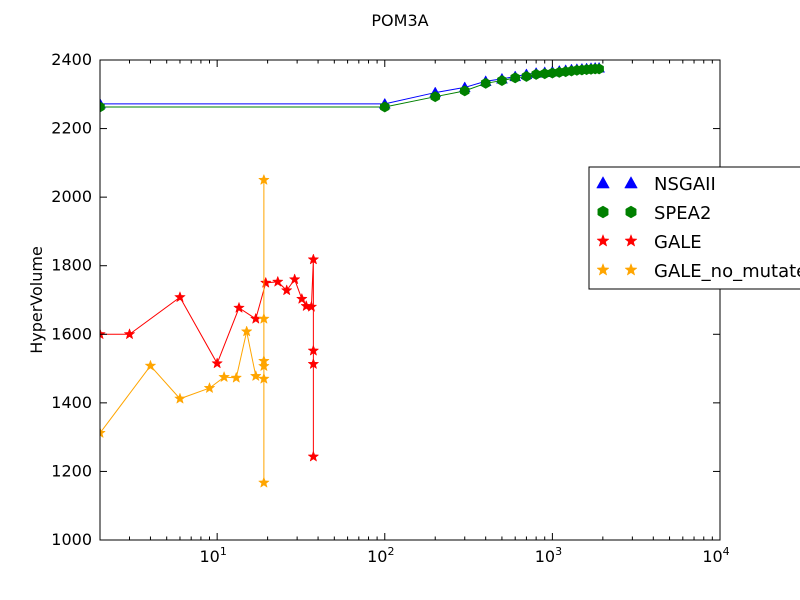 The width and height of the screenshot is (800, 600). Describe the element at coordinates (71, 333) in the screenshot. I see `y-tick-label: 1600` at that location.